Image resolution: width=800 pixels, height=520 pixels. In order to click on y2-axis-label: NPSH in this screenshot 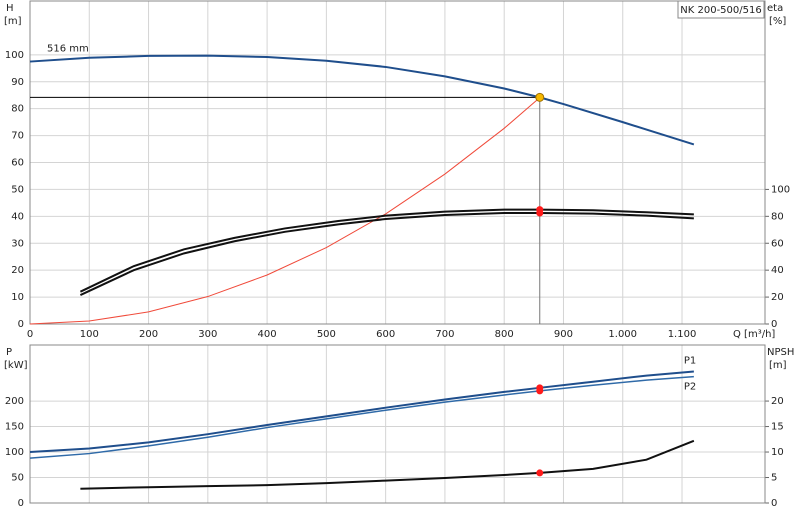, I will do `click(780, 352)`.